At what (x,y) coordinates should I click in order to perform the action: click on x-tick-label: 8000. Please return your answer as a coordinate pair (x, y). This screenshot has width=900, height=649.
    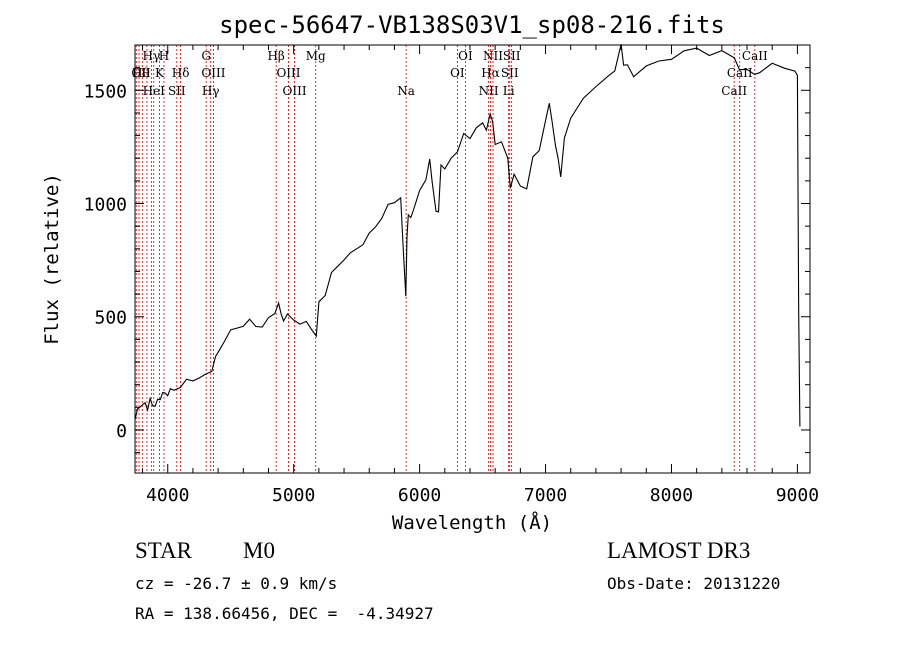
    Looking at the image, I should click on (671, 495).